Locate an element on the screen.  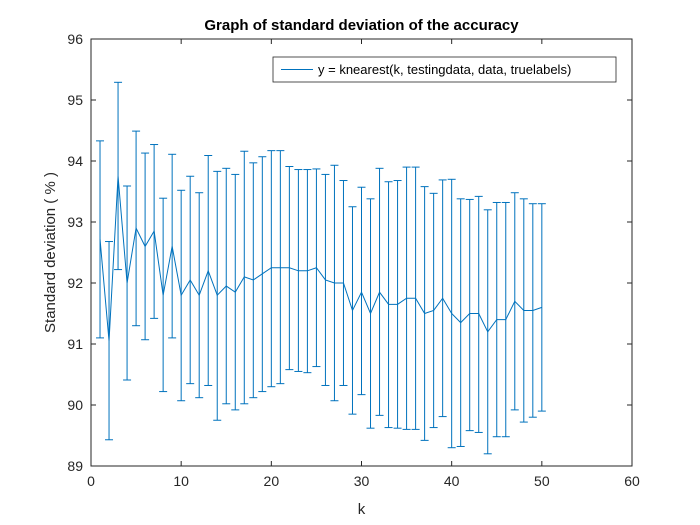
x-axis-label: k is located at coordinates (362, 509).